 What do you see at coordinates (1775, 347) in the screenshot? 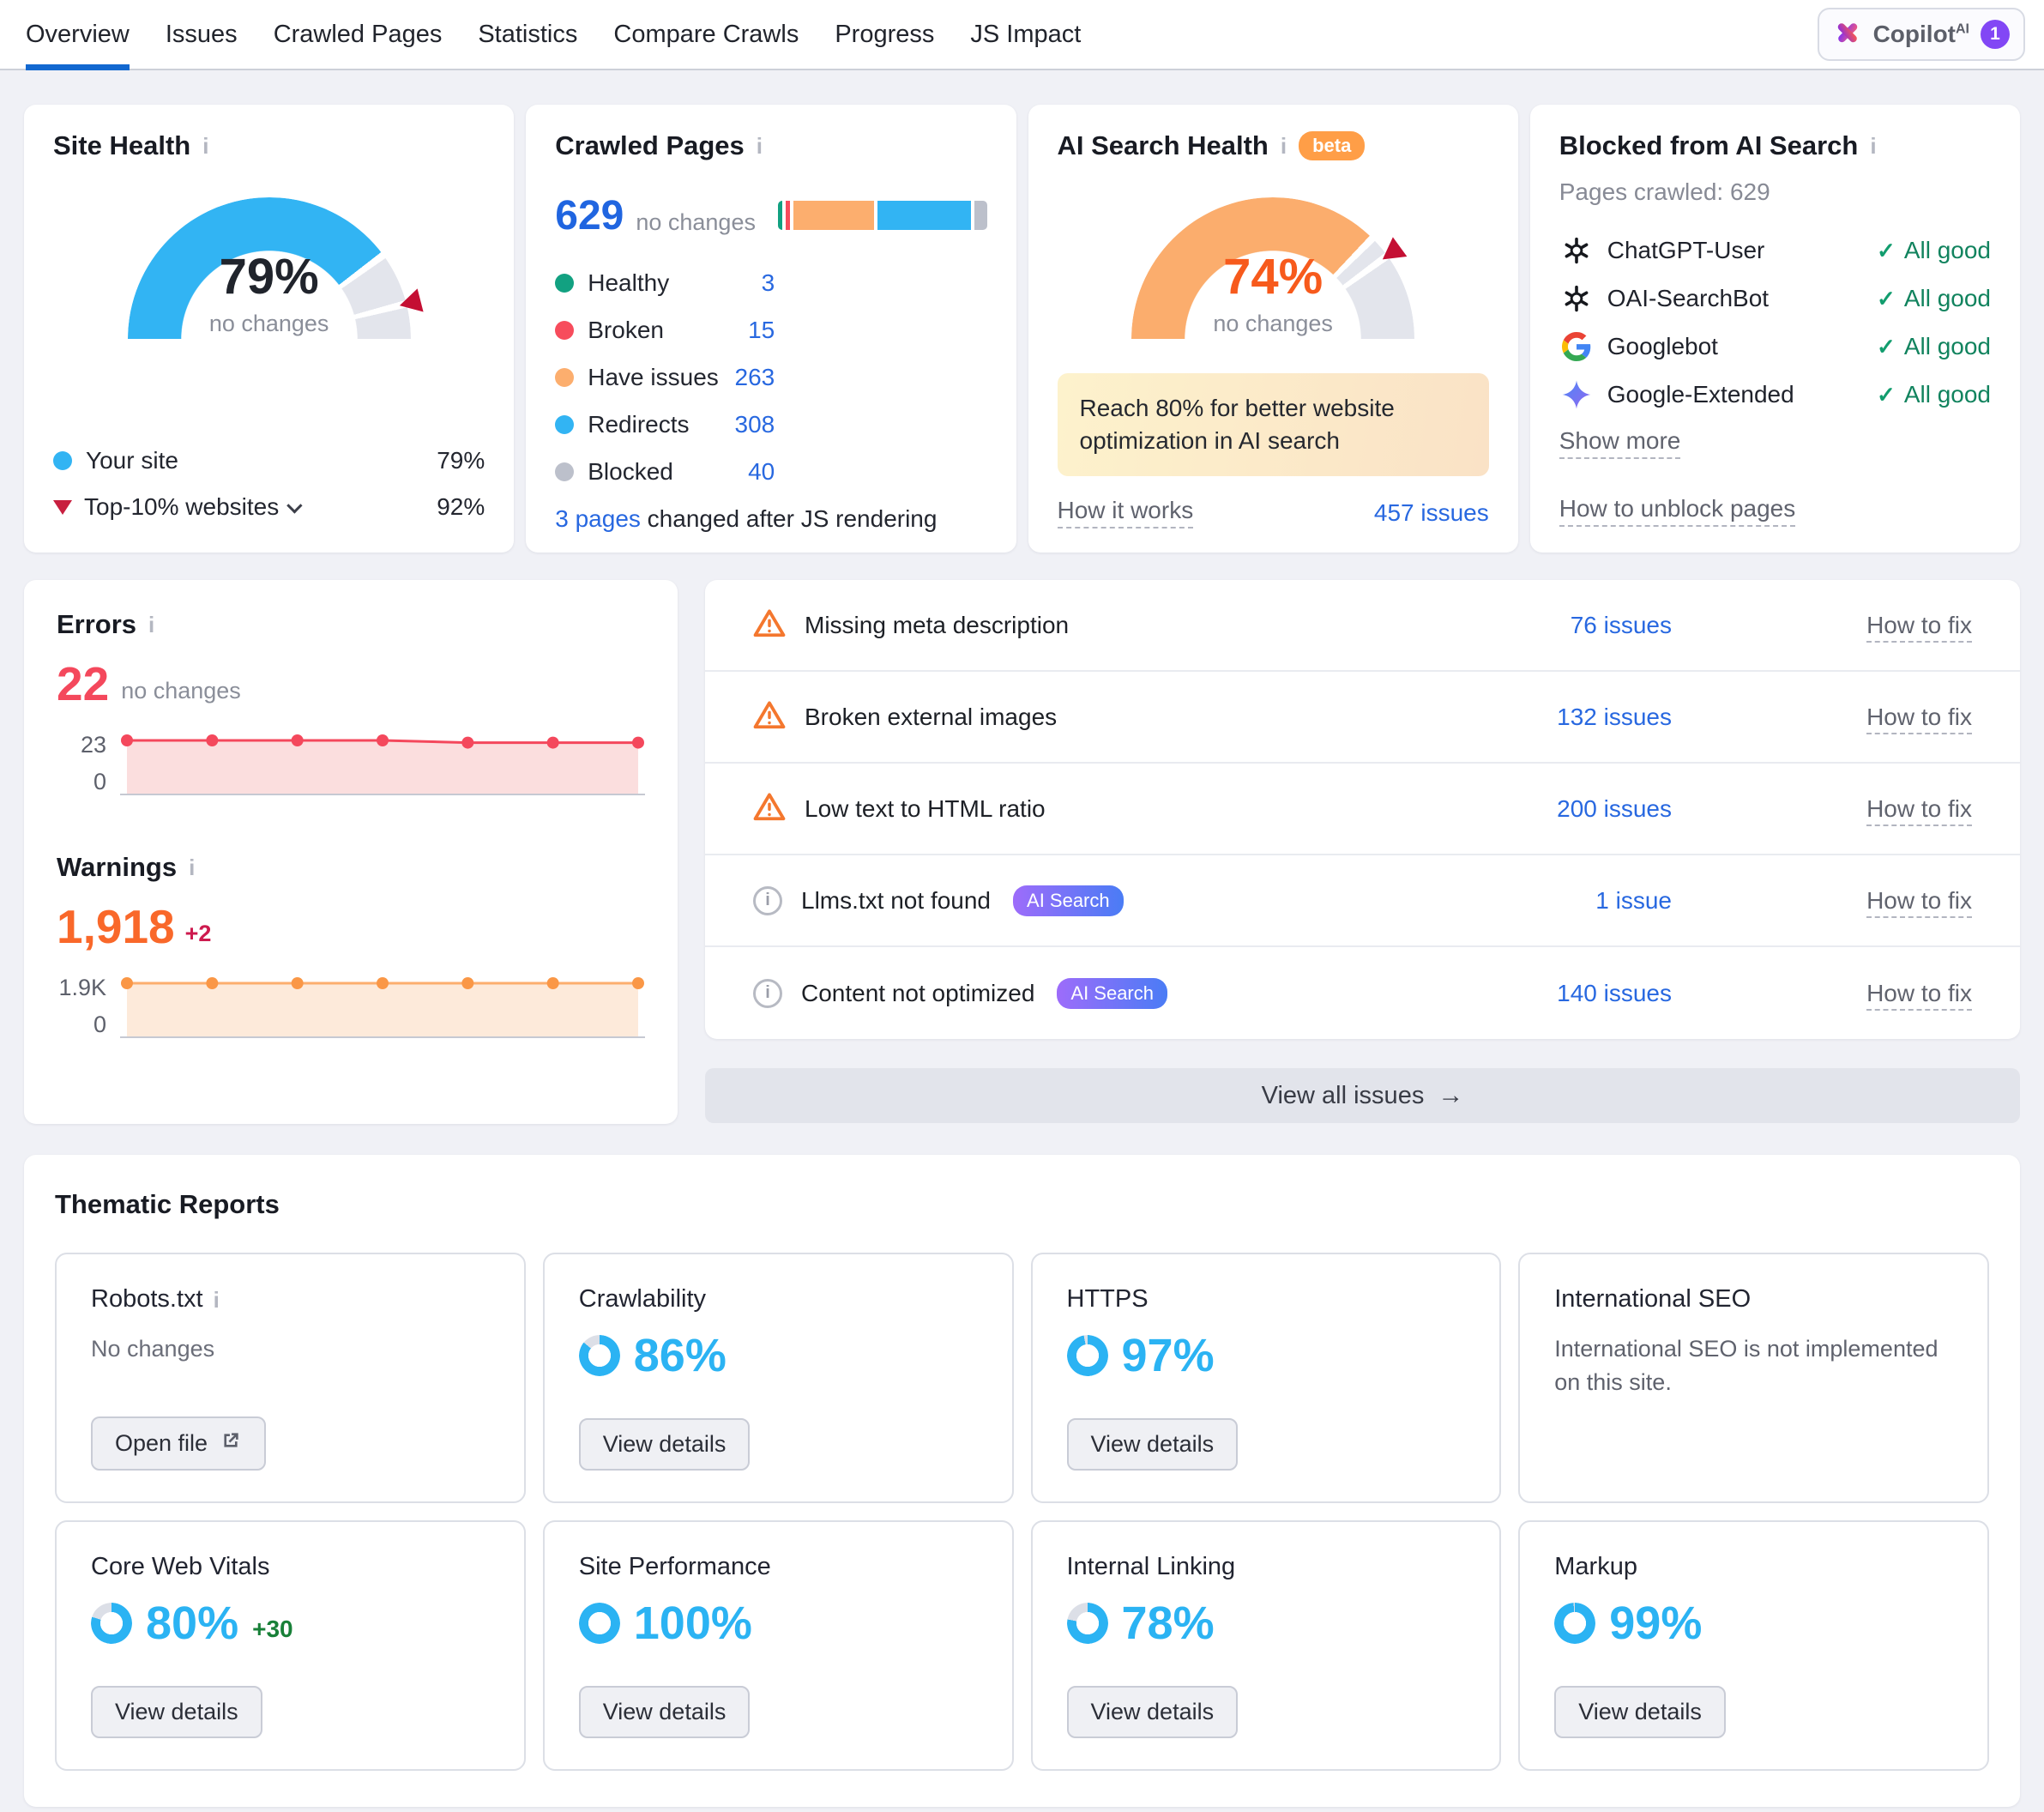
I see `bot-row-googlebot: Googlebot ✓ All good` at bounding box center [1775, 347].